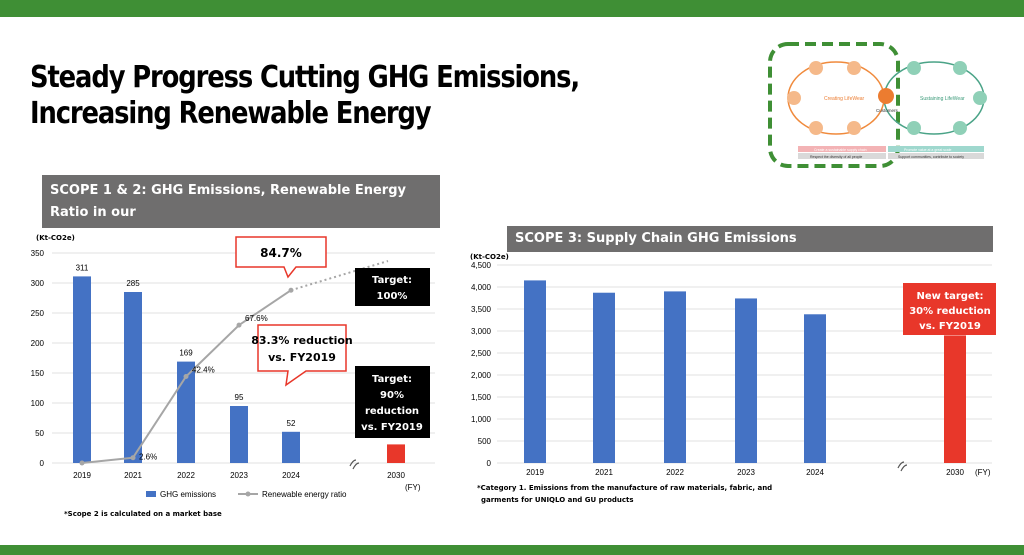 Image resolution: width=1024 pixels, height=555 pixels. Describe the element at coordinates (481, 353) in the screenshot. I see `y-tick-label: 2,500` at that location.